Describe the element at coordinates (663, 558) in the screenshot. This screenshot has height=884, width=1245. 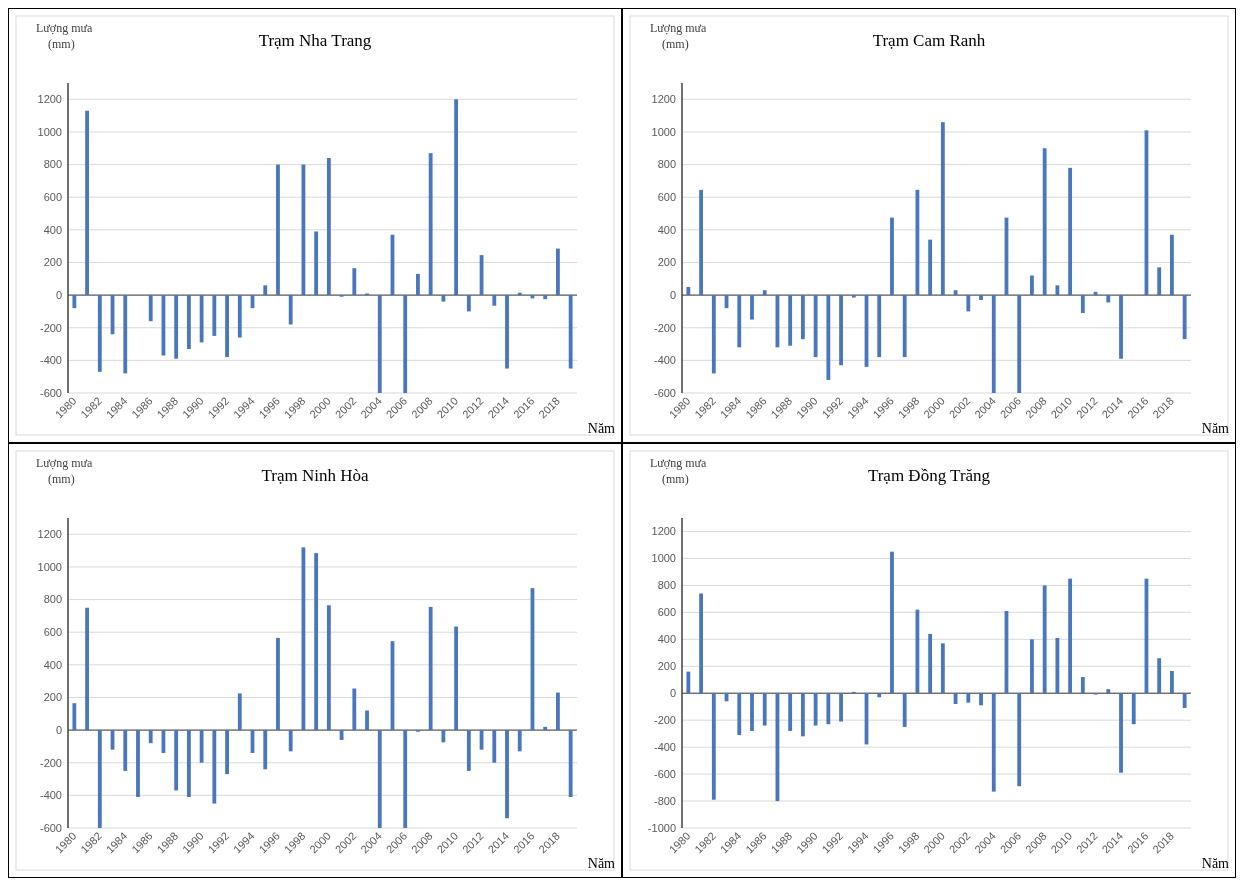
I see `y-tick-label: 1000` at that location.